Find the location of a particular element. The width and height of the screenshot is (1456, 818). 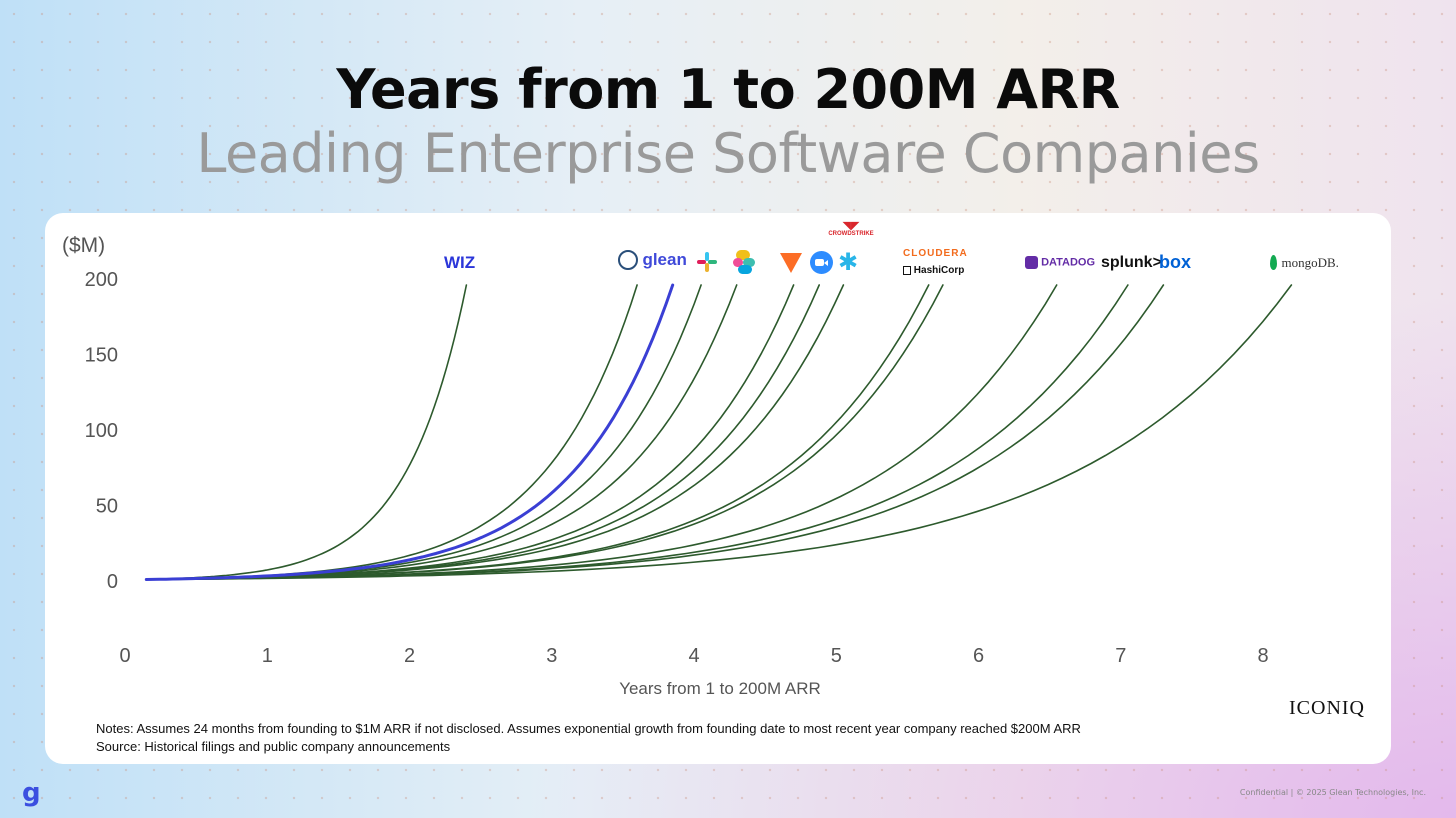

slack-icon is located at coordinates (707, 262).